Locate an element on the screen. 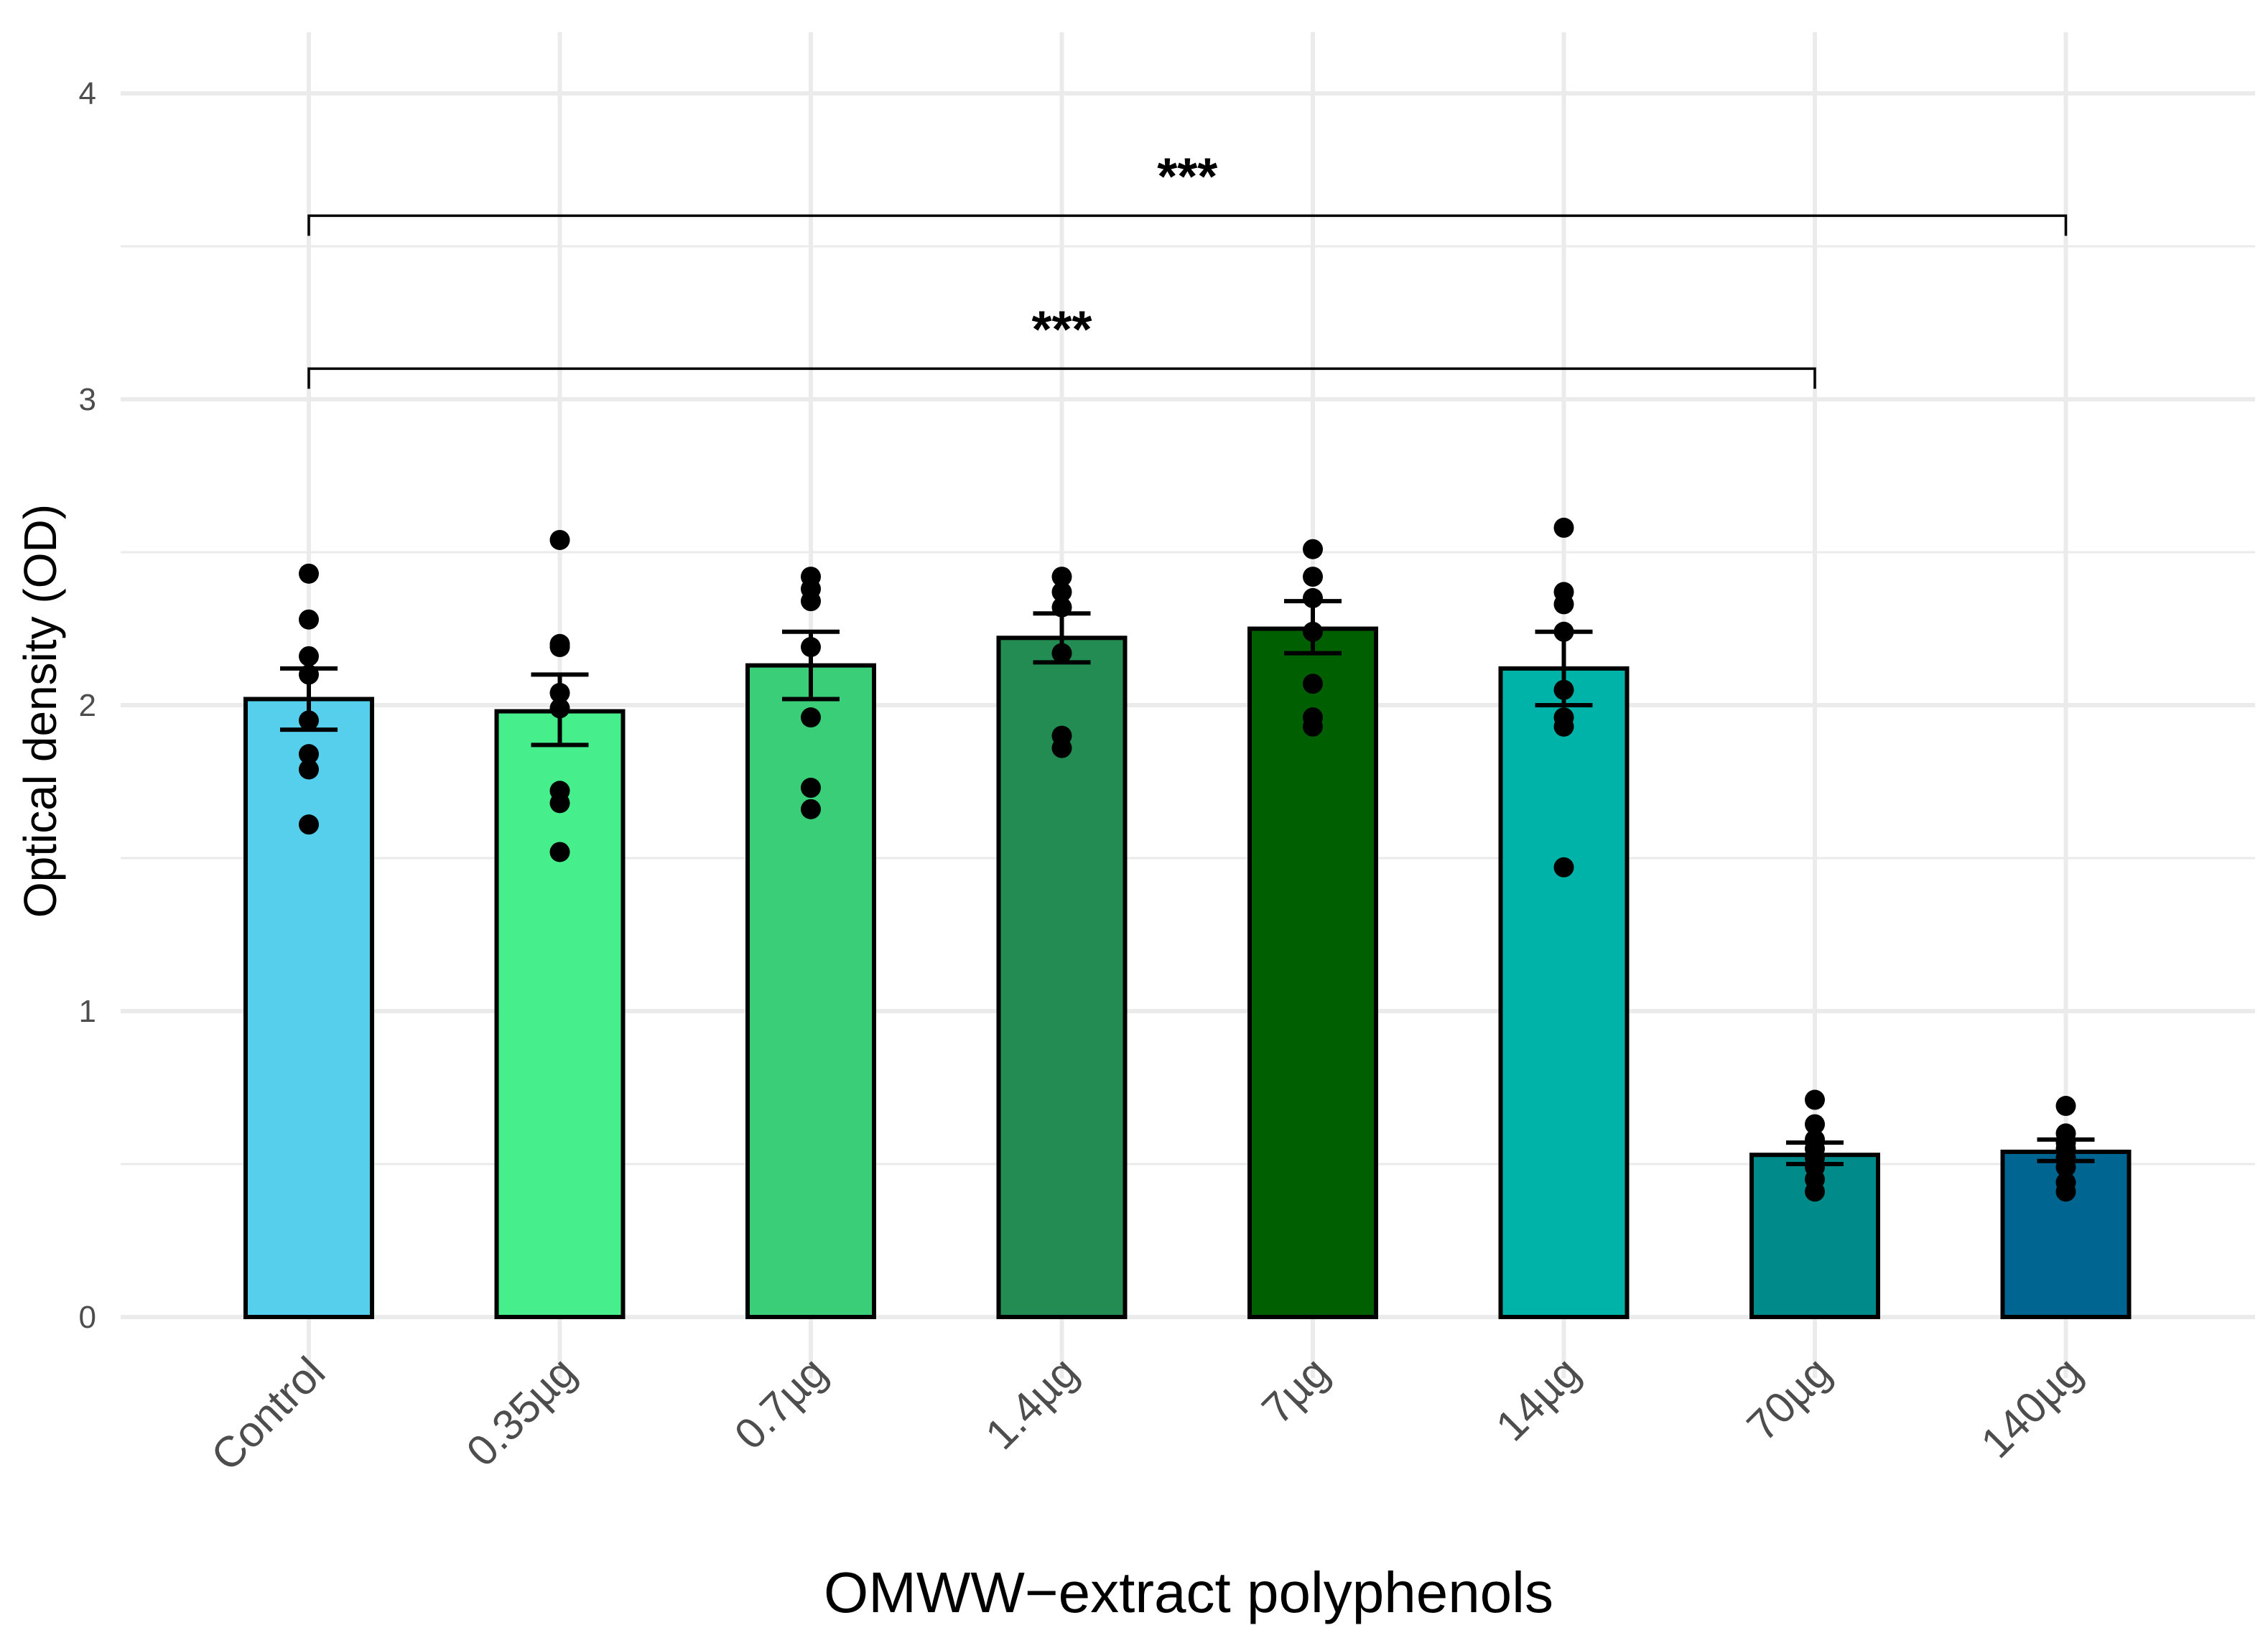 The image size is (2268, 1638). y-axis-title: Optical density (OD) is located at coordinates (40, 711).